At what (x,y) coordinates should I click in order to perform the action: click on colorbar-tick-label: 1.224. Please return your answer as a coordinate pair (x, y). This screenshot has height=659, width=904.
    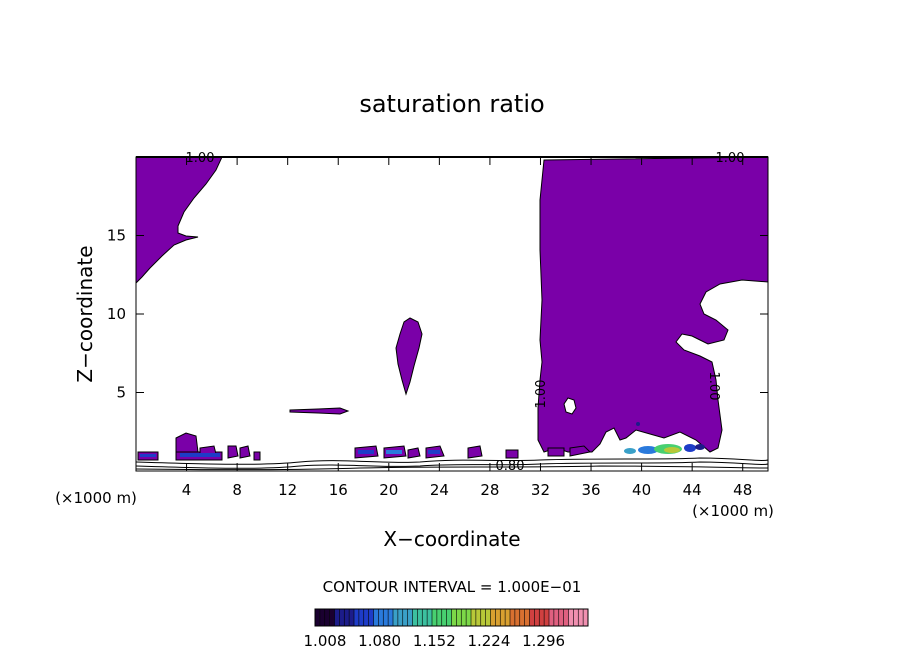
    Looking at the image, I should click on (488, 641).